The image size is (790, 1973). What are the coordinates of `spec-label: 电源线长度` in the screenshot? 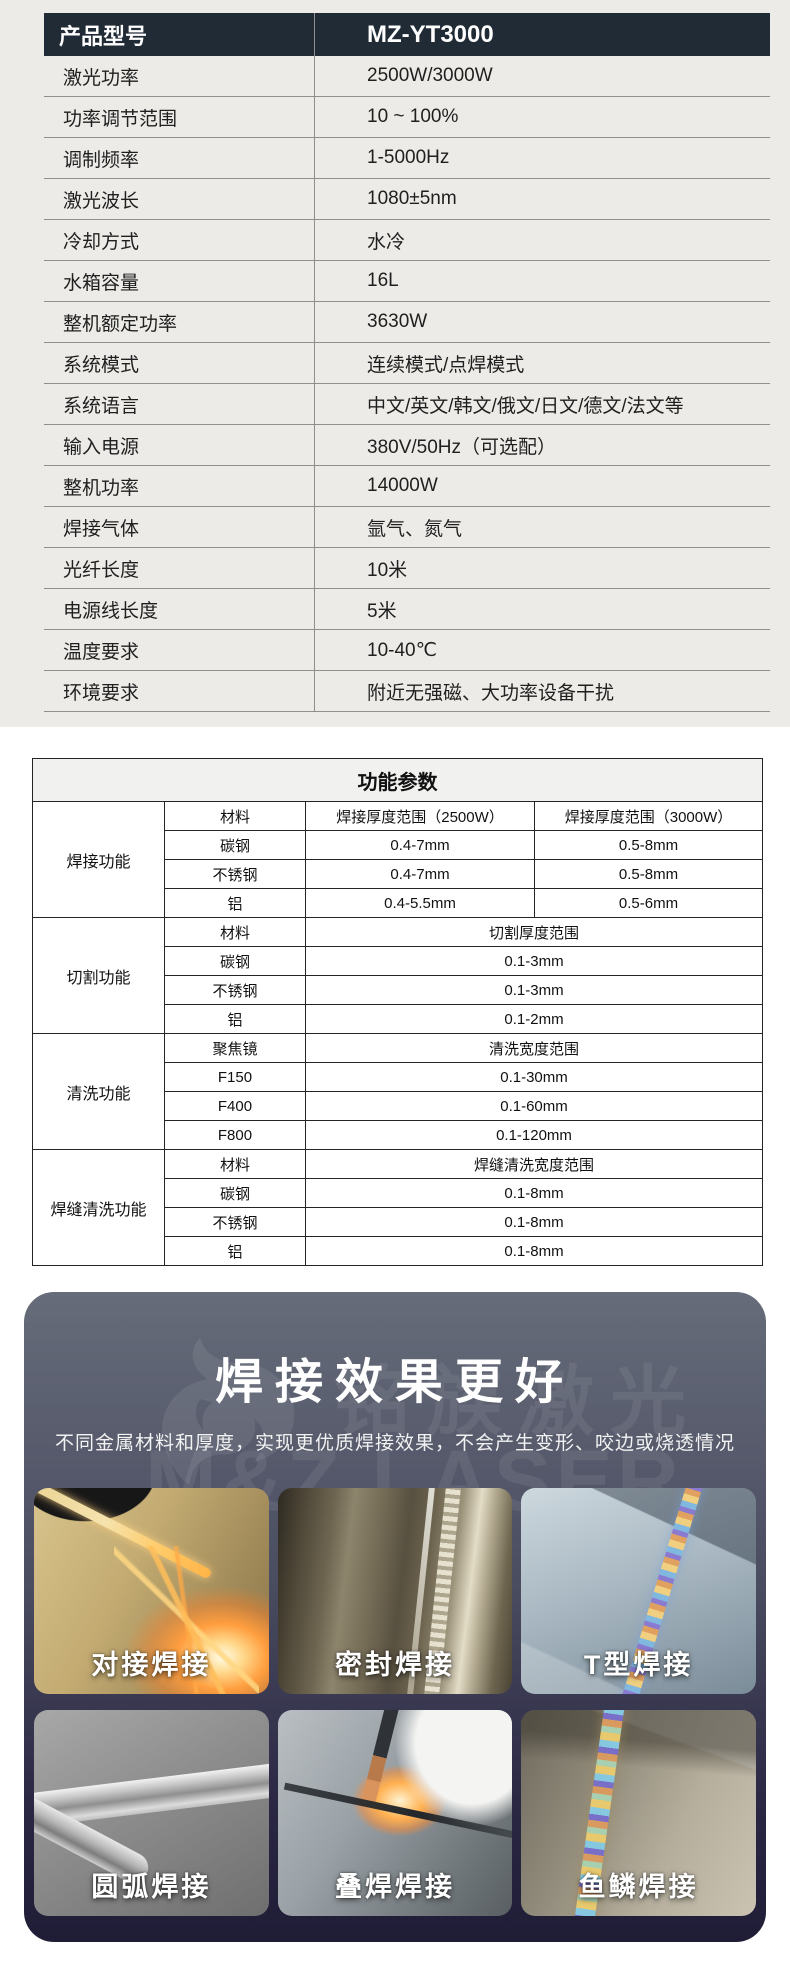 It's located at (179, 609).